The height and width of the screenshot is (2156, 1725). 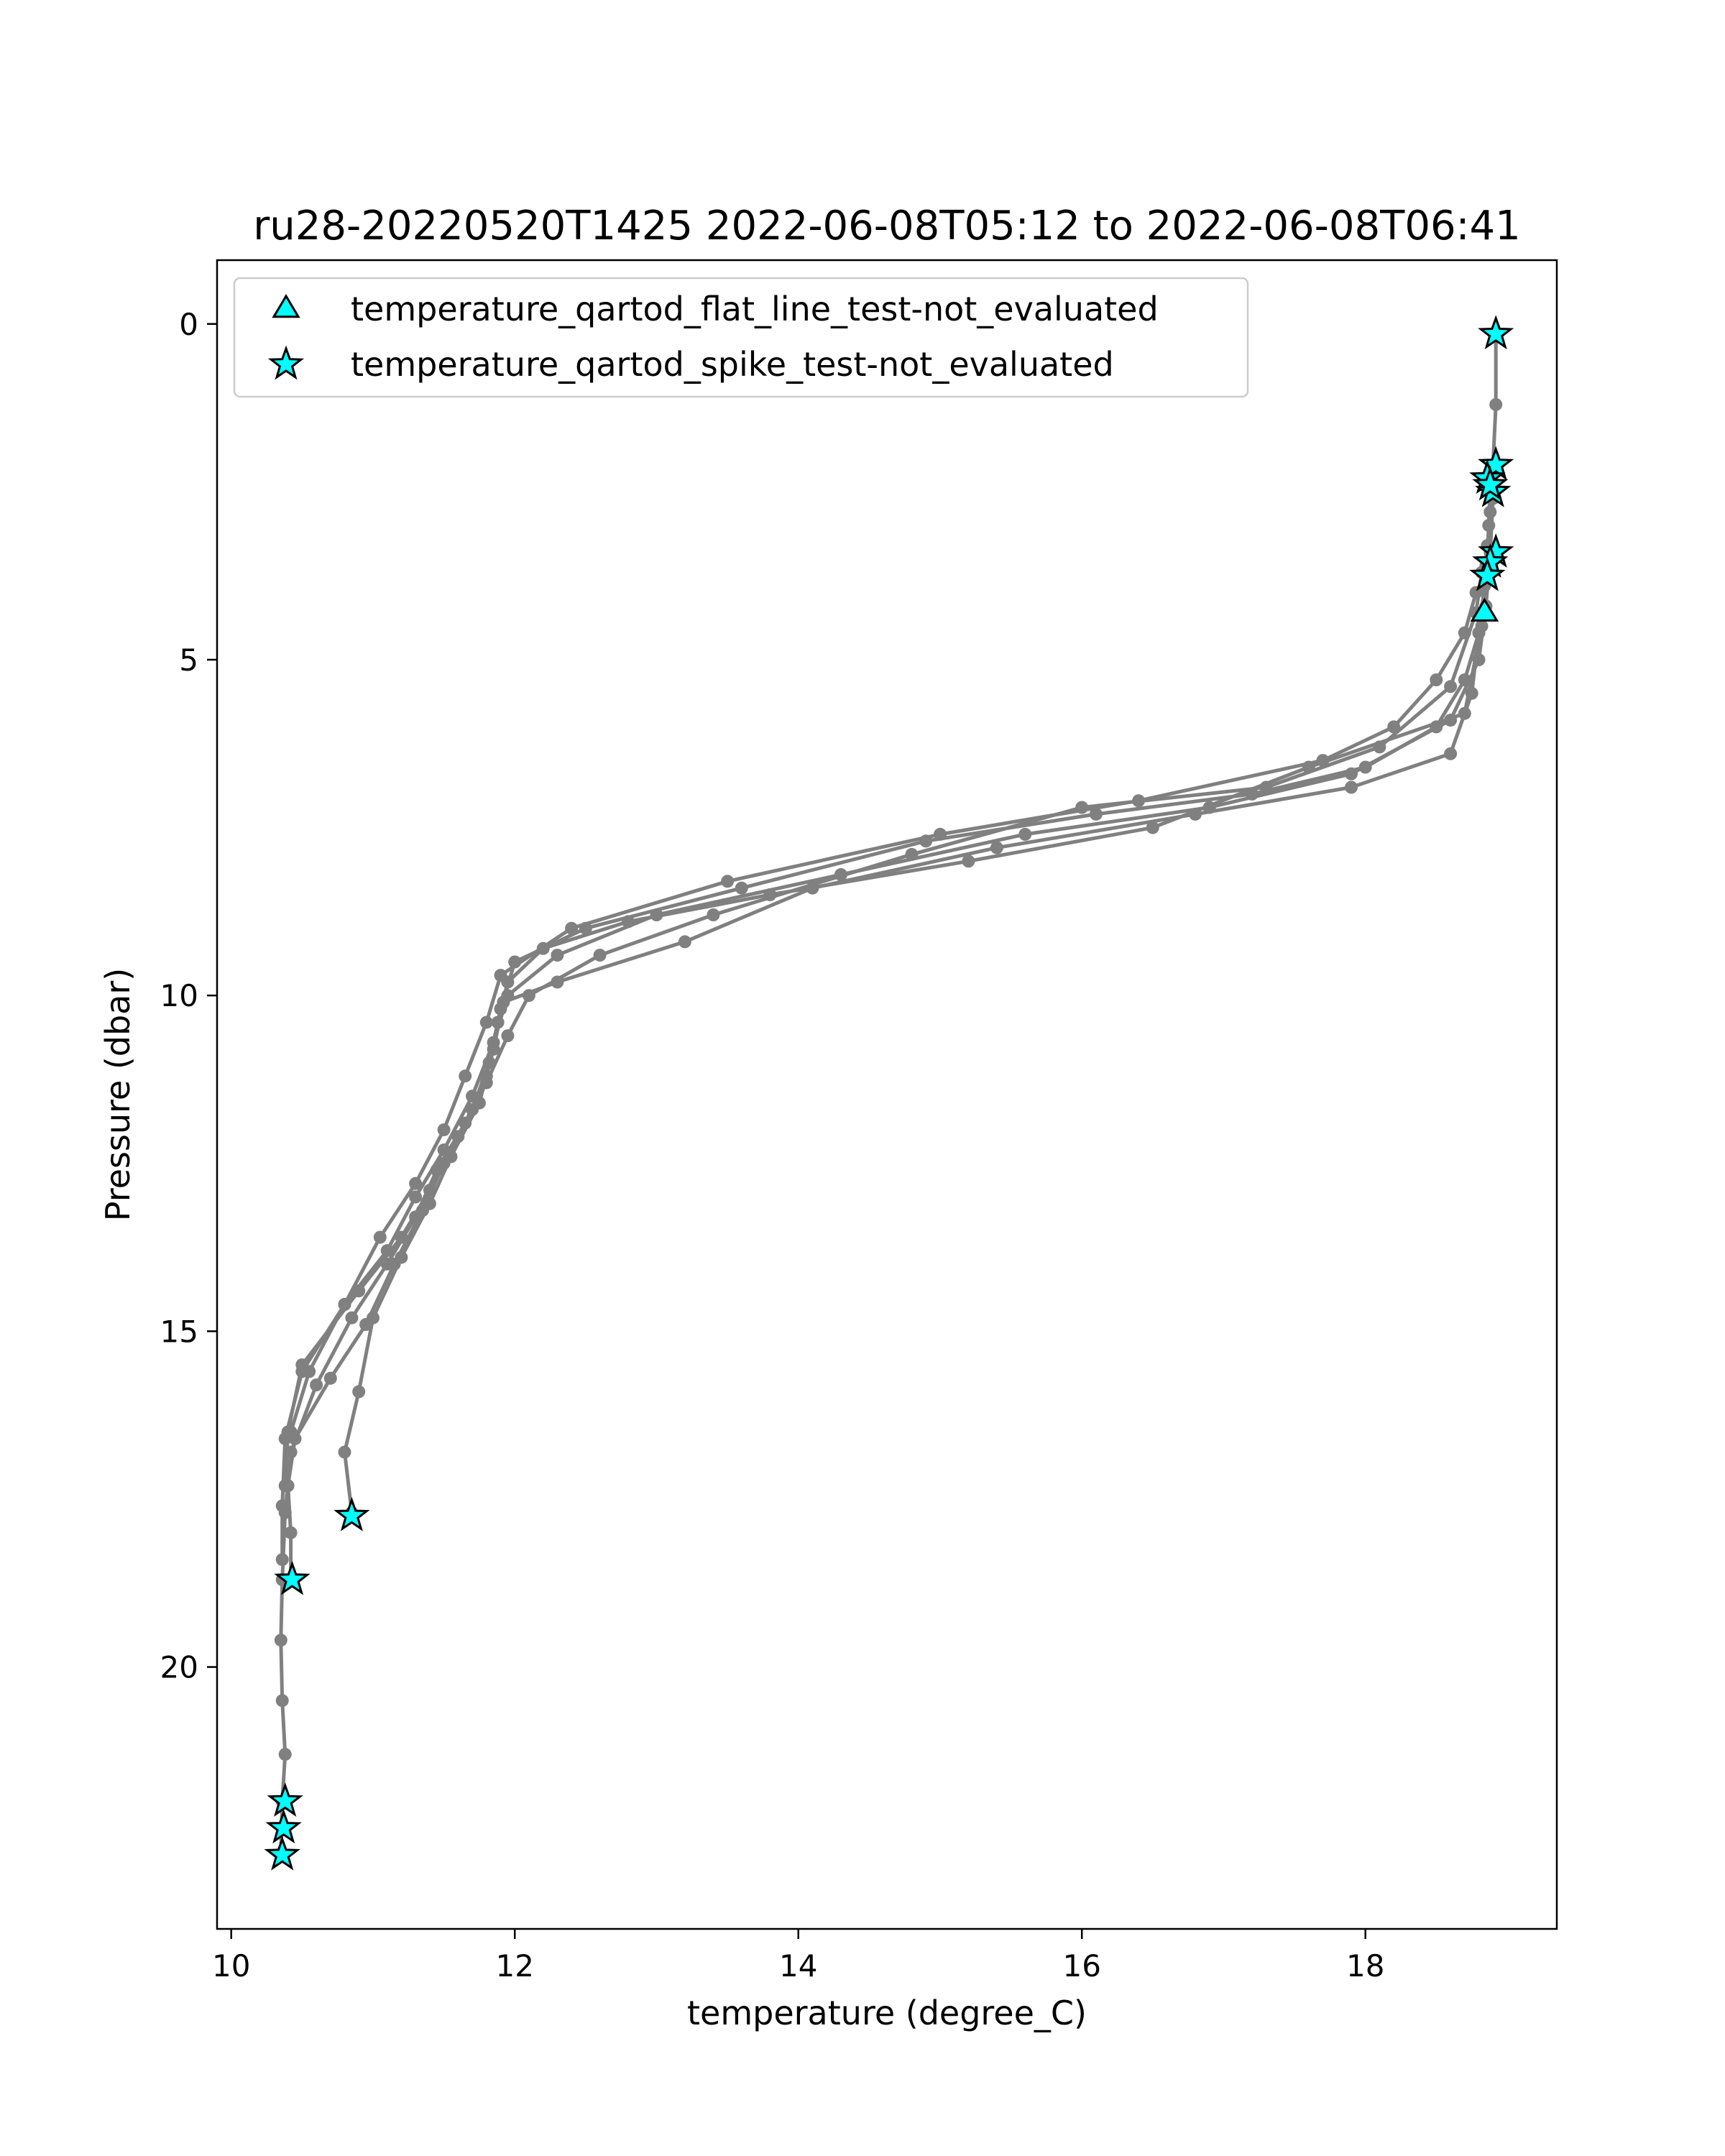 I want to click on legend-box, so click(x=741, y=337).